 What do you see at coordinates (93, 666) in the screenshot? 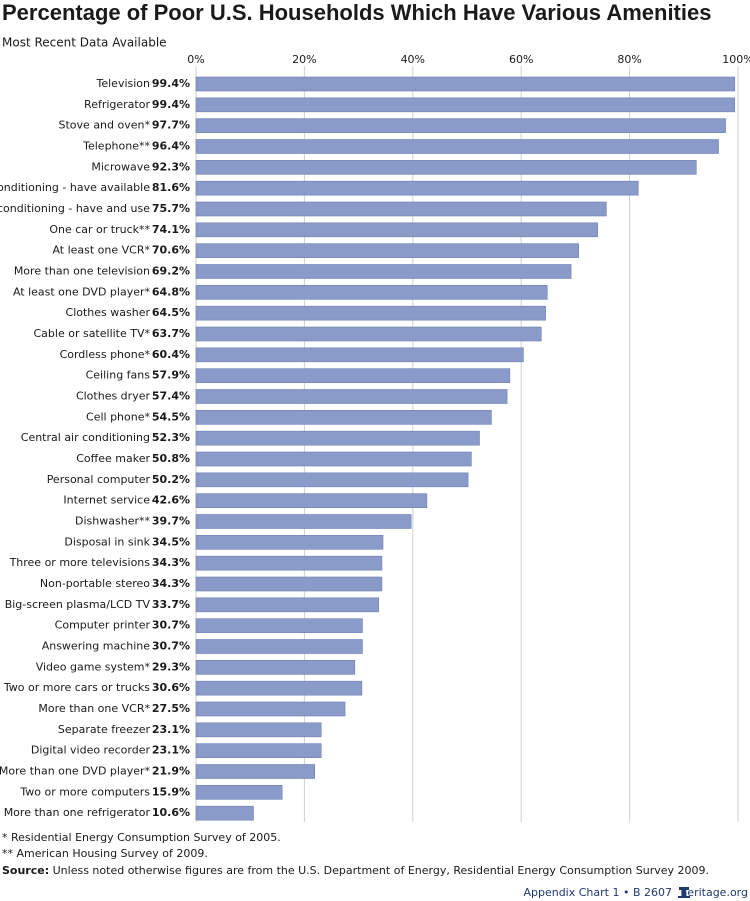
I see `category-label: Video game system*` at bounding box center [93, 666].